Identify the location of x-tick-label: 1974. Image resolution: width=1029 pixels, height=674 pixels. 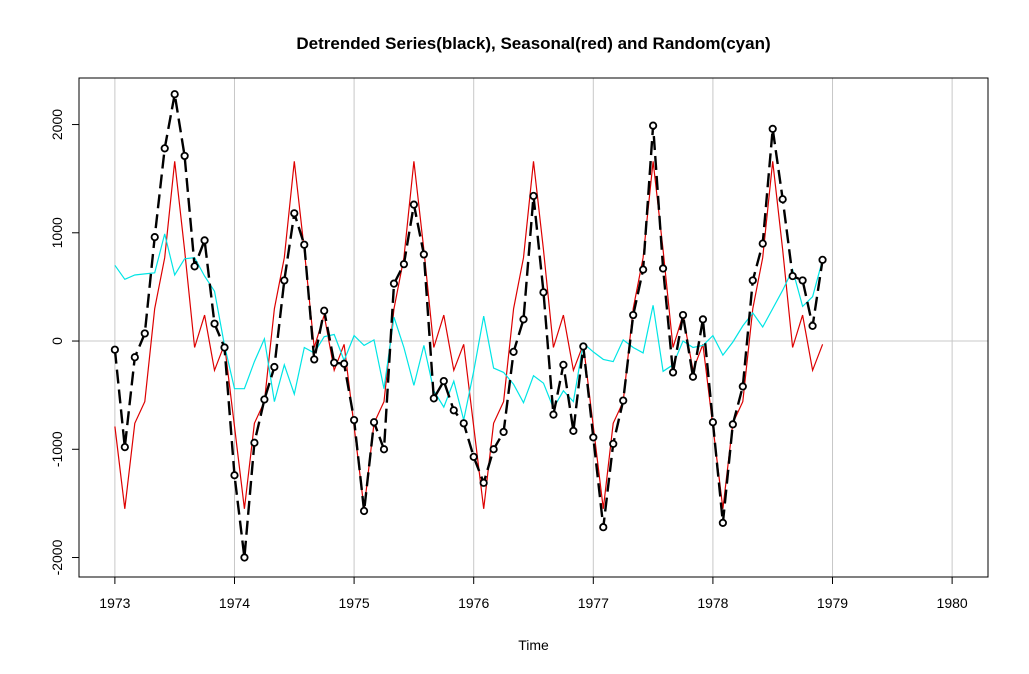
(234, 603).